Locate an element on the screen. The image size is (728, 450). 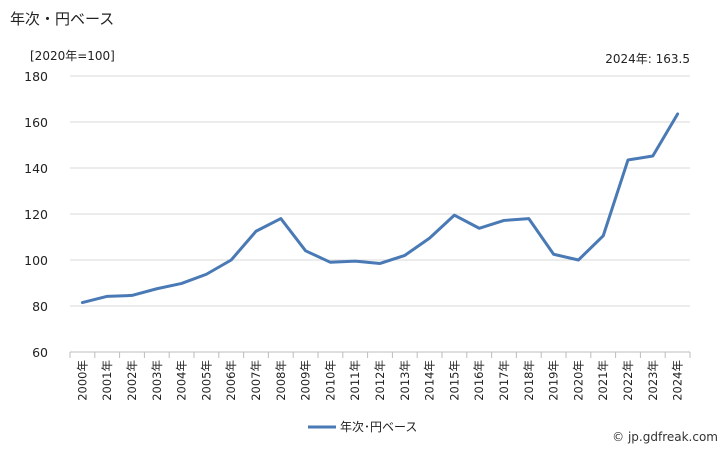
y-tick-label: 120 is located at coordinates (36, 214).